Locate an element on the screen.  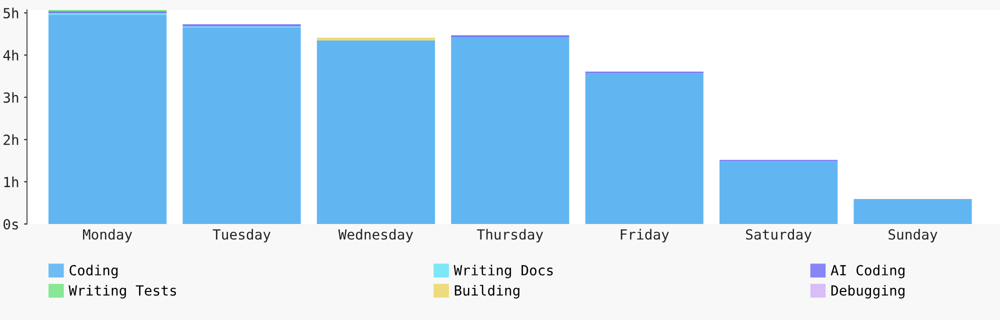
x-tick-label: Saturday is located at coordinates (779, 235).